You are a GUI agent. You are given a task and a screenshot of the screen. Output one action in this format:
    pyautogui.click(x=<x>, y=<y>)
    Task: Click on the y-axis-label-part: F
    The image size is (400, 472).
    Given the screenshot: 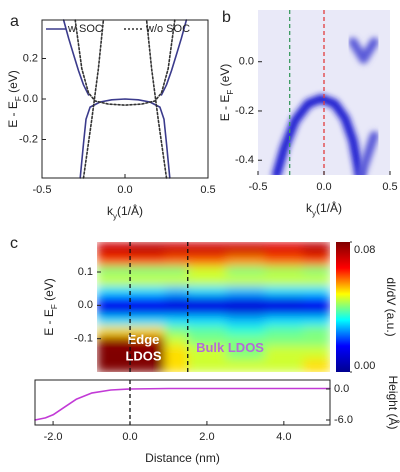 What is the action you would take?
    pyautogui.click(x=54, y=306)
    